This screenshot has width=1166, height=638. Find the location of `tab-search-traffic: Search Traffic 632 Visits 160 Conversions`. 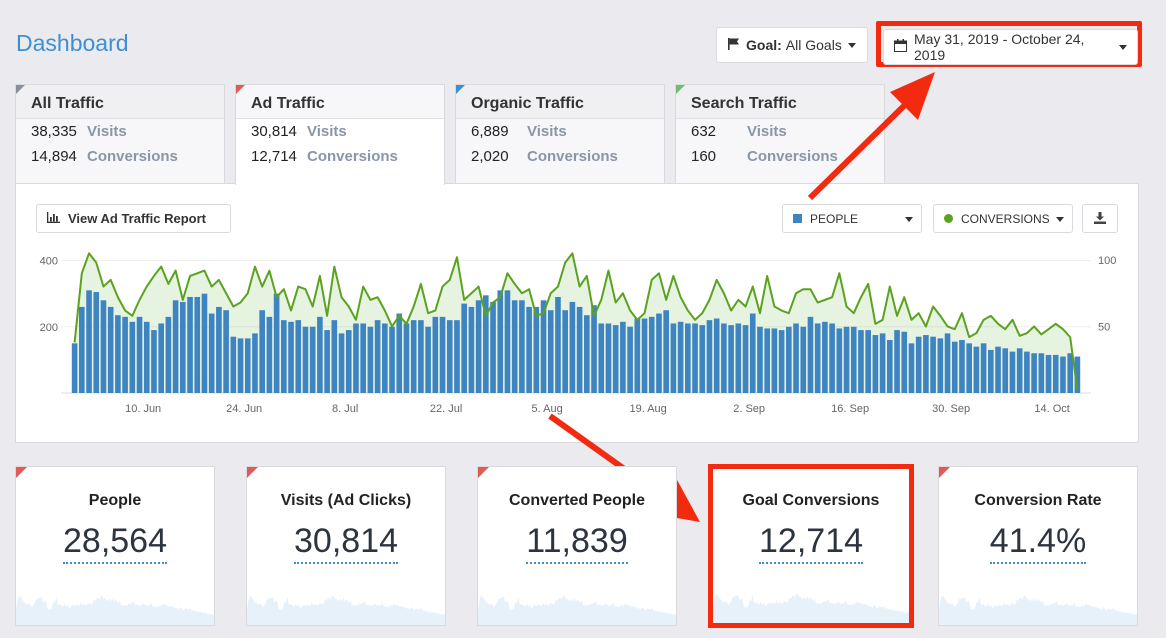

tab-search-traffic: Search Traffic 632 Visits 160 Conversions is located at coordinates (780, 134).